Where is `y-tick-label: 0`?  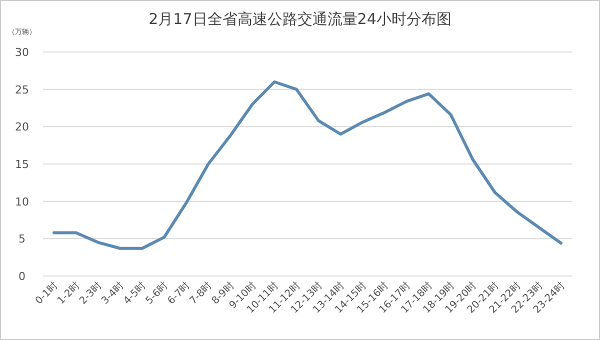
y-tick-label: 0 is located at coordinates (22, 276).